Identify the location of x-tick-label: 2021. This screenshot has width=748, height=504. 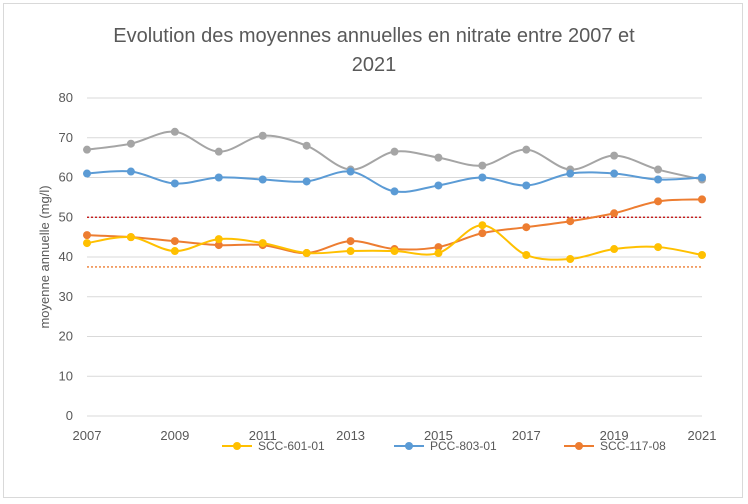
(702, 435).